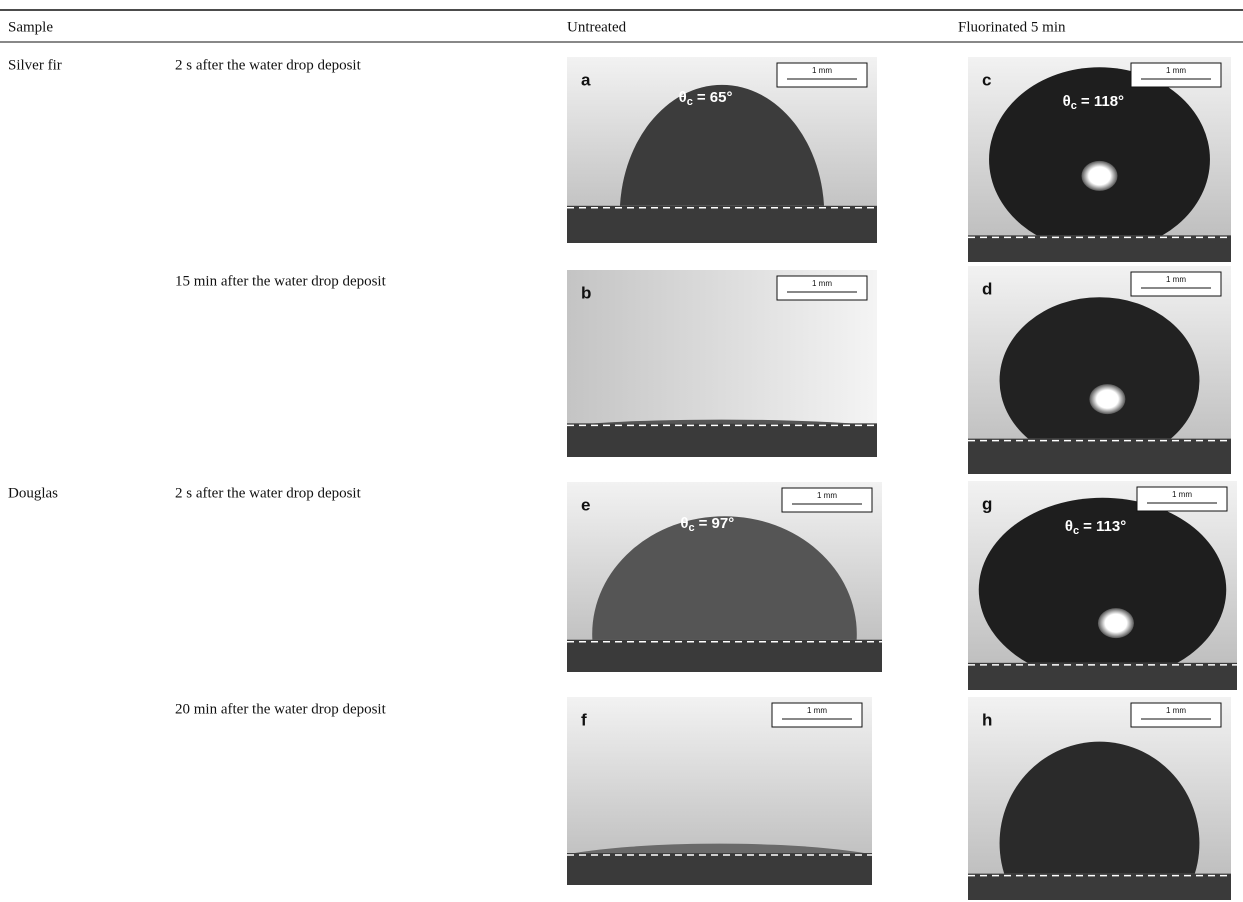  What do you see at coordinates (987, 719) in the screenshot?
I see `panel-letter: h` at bounding box center [987, 719].